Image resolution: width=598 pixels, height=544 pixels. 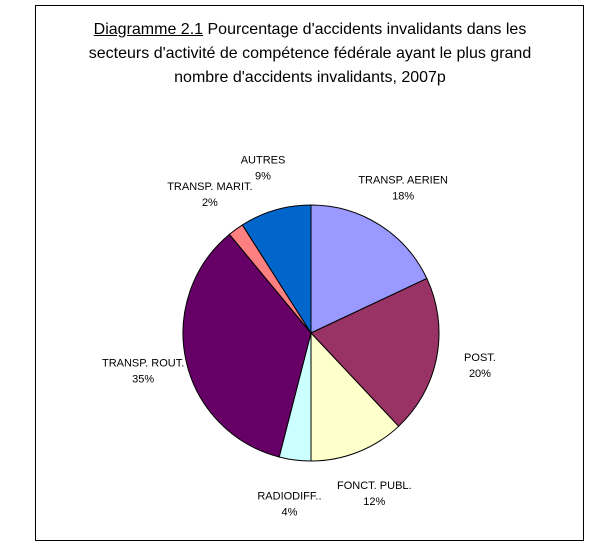 I want to click on title-number: Diagramme 2.1, so click(x=148, y=29).